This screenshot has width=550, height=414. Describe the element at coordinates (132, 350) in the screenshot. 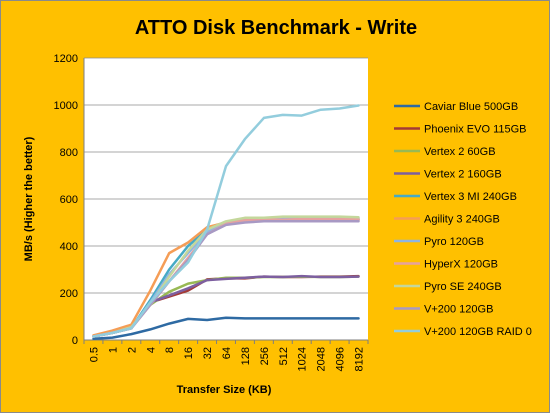

I see `x-tick-label: 2` at that location.